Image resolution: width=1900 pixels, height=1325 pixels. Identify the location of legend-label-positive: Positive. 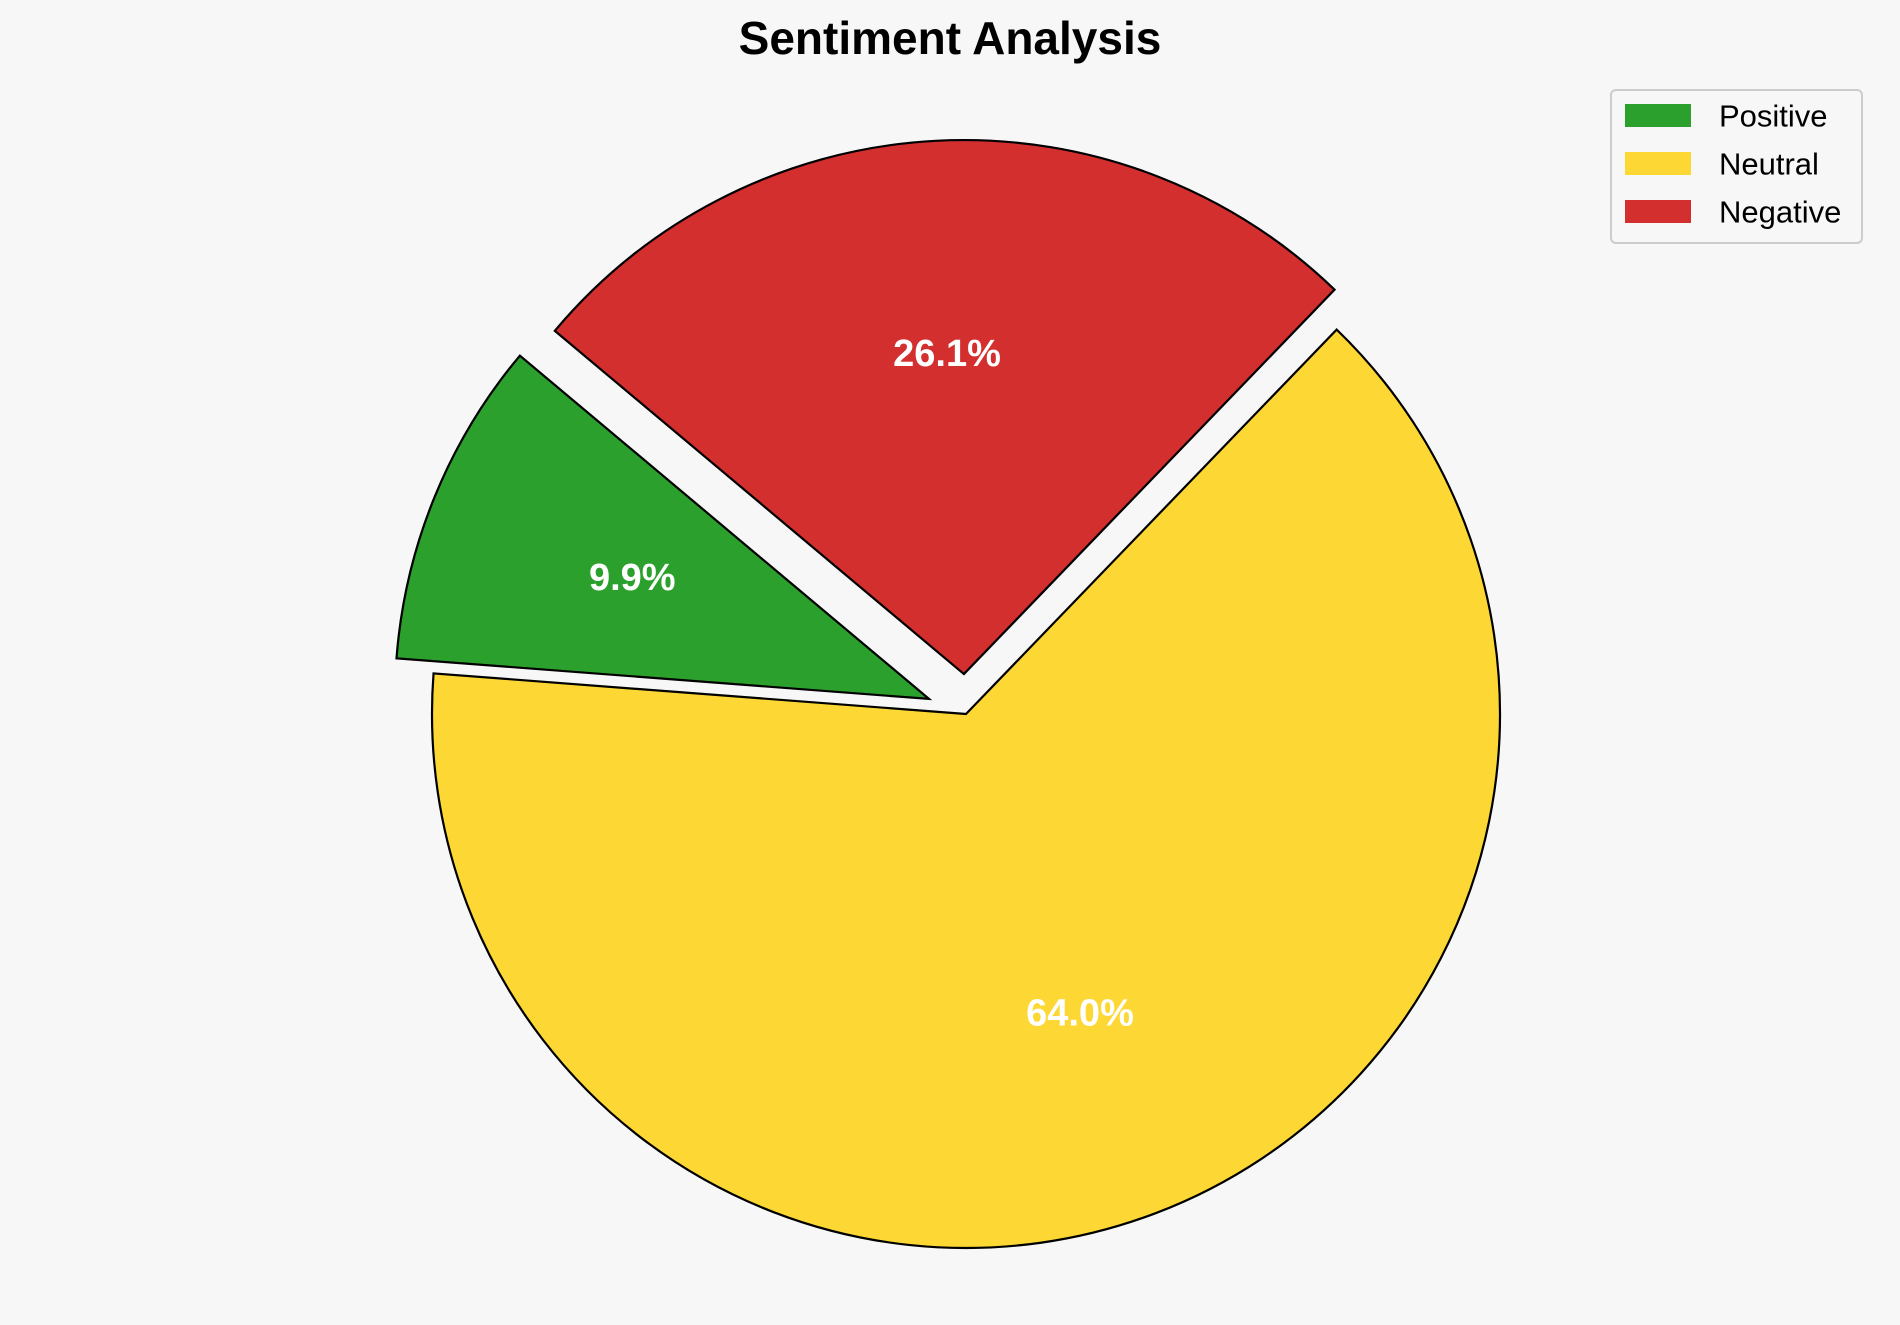
(1773, 116).